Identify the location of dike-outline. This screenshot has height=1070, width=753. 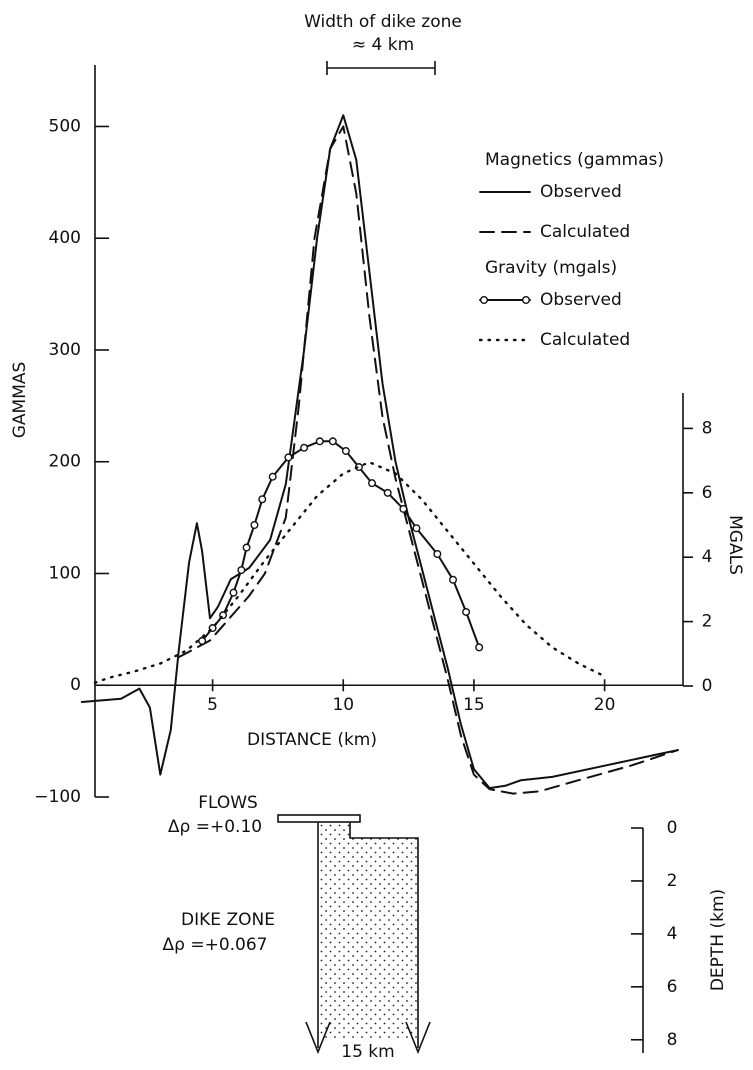
(368, 935).